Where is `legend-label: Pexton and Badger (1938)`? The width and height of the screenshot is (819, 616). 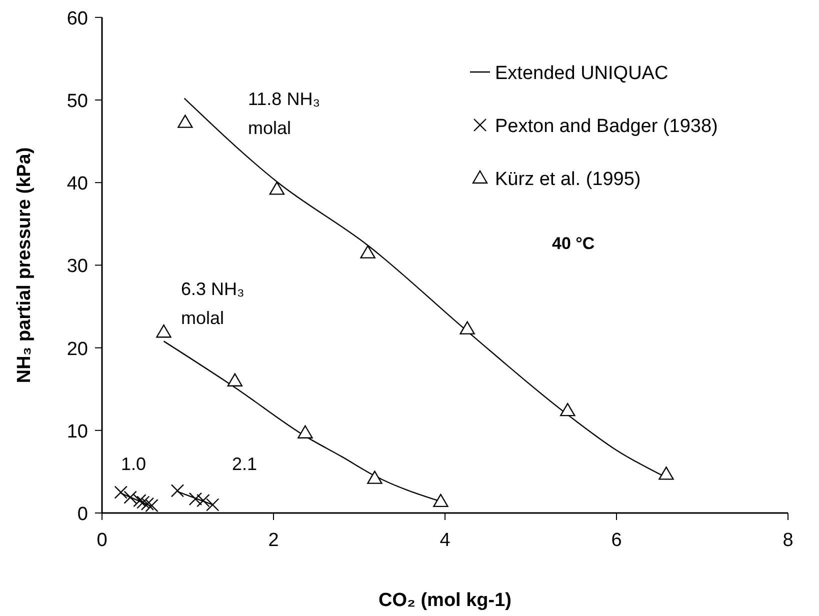
legend-label: Pexton and Badger (1938) is located at coordinates (606, 126).